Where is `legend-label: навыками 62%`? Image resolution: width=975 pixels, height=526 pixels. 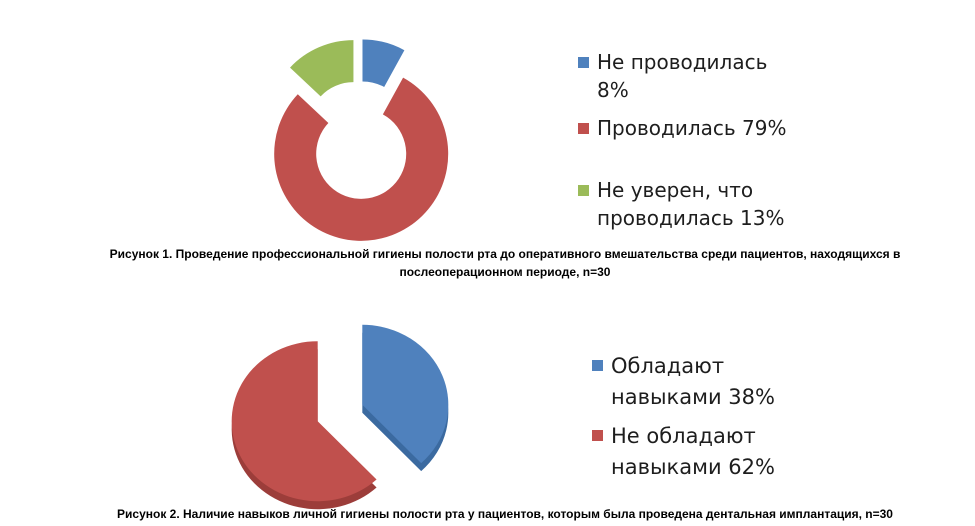
legend-label: навыками 62% is located at coordinates (693, 467).